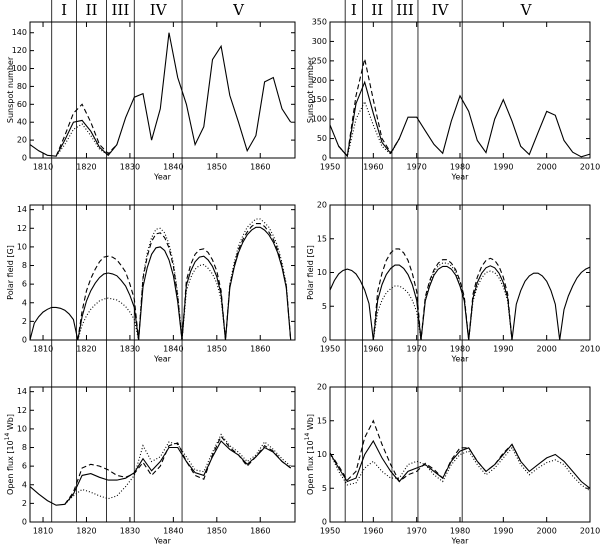 This screenshot has width=600, height=546. Describe the element at coordinates (310, 467) in the screenshot. I see `y-axis-label-text: Open flux [10` at that location.